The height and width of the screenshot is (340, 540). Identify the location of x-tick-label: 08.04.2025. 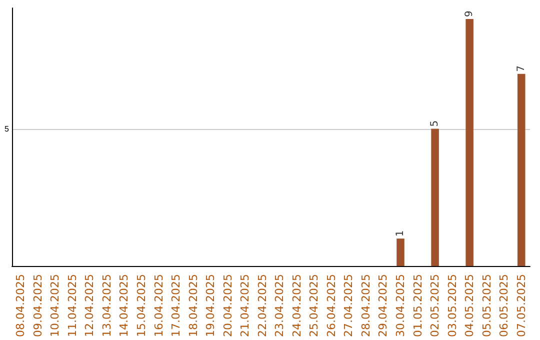
(21, 306).